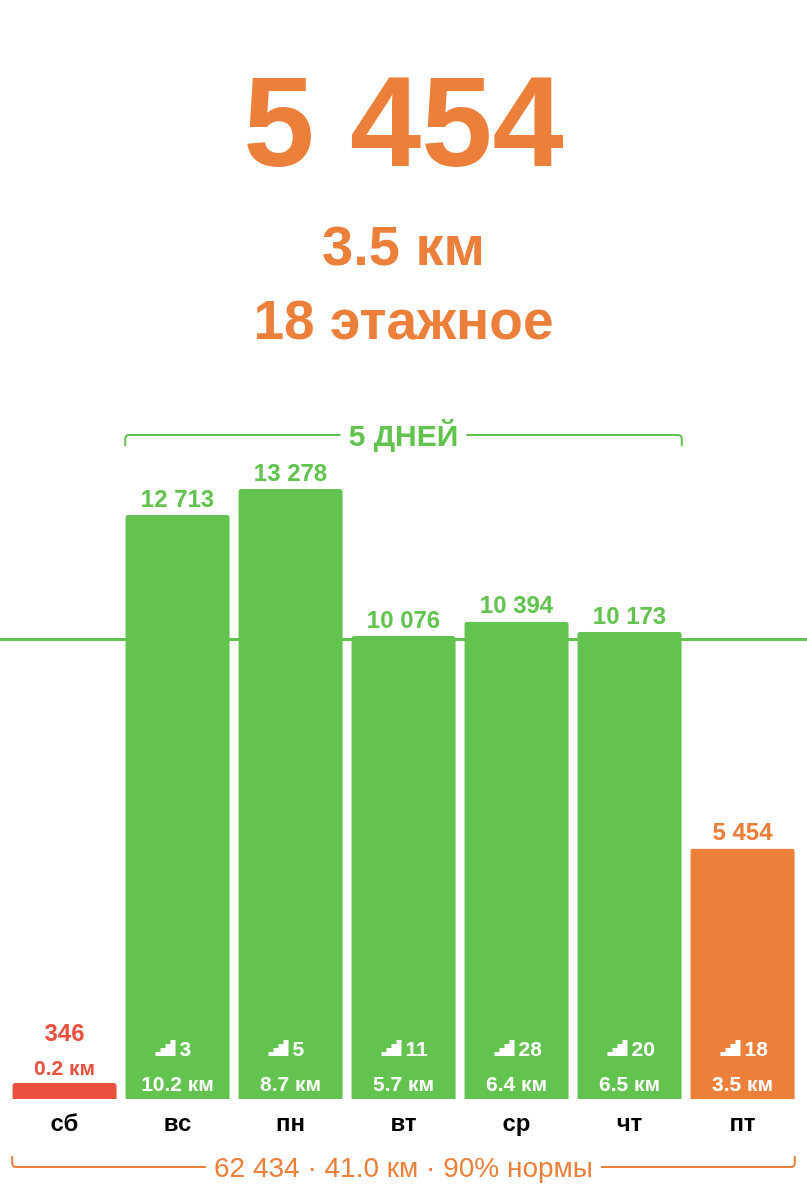 The height and width of the screenshot is (1200, 807). I want to click on data-label: 10 394, so click(516, 605).